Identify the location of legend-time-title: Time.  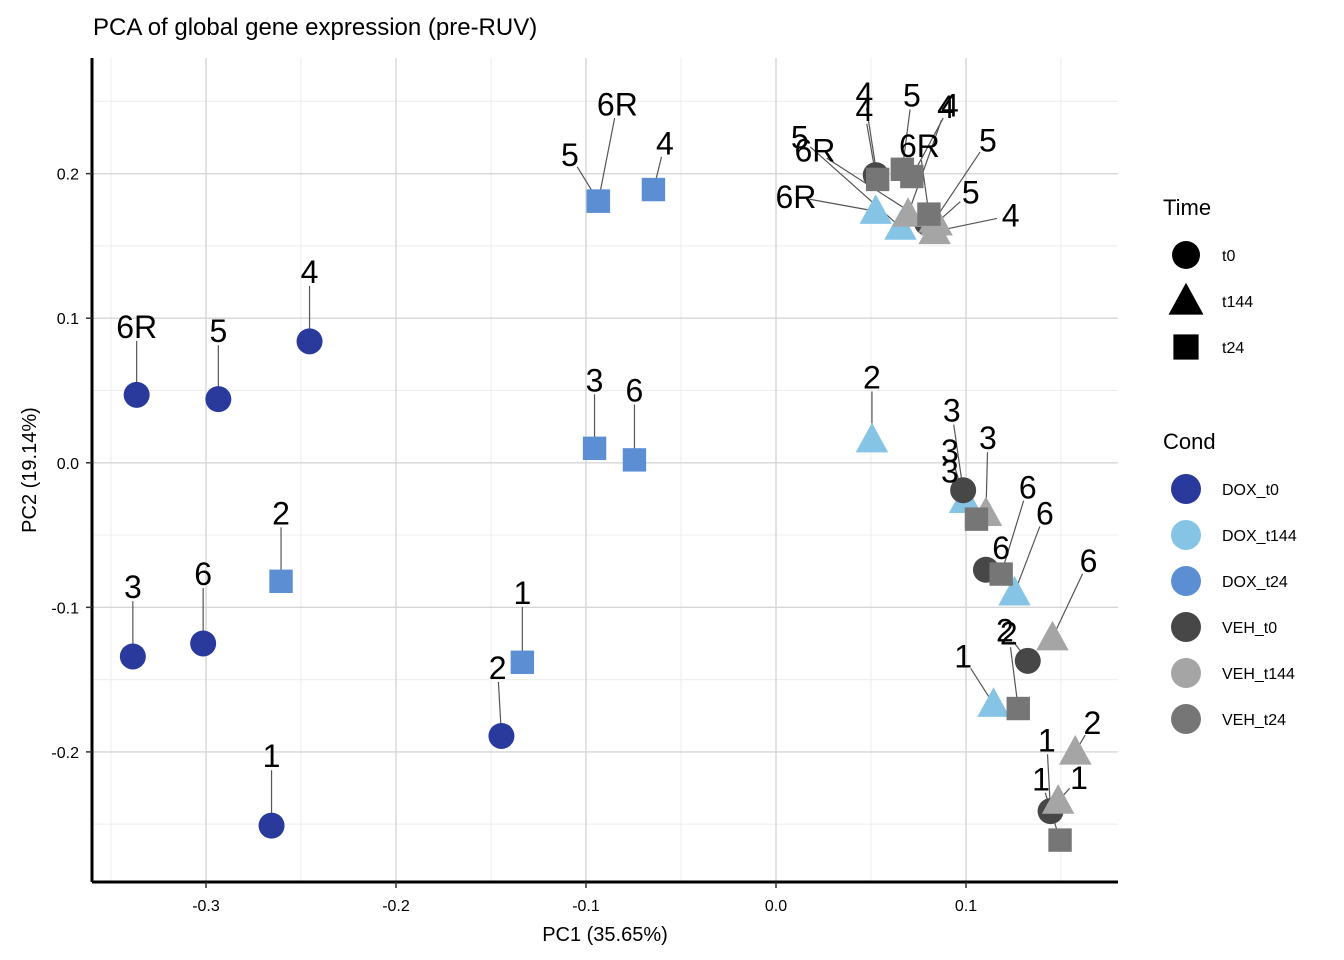
(1187, 207).